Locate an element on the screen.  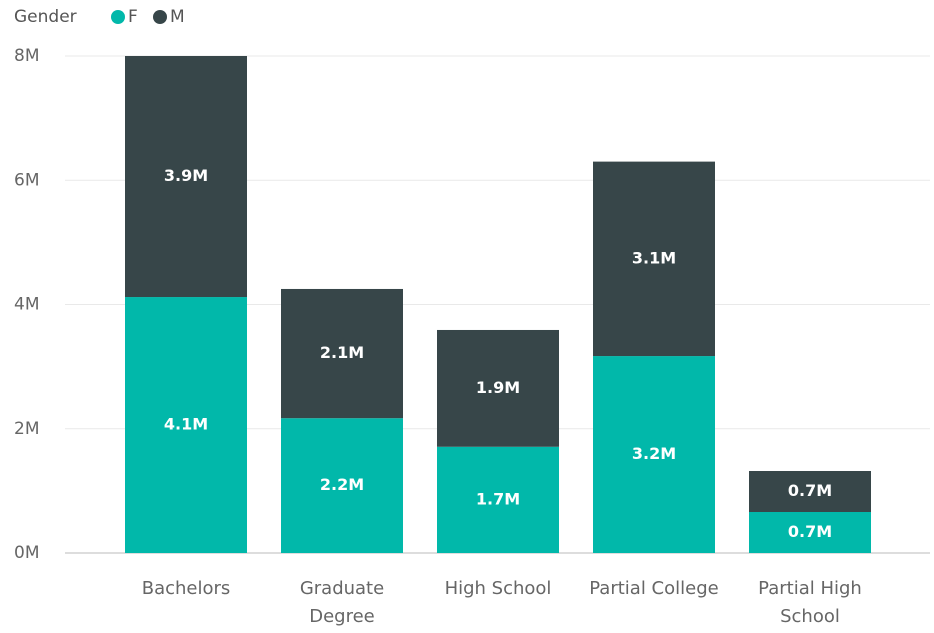
data-label: 2.1M is located at coordinates (342, 352).